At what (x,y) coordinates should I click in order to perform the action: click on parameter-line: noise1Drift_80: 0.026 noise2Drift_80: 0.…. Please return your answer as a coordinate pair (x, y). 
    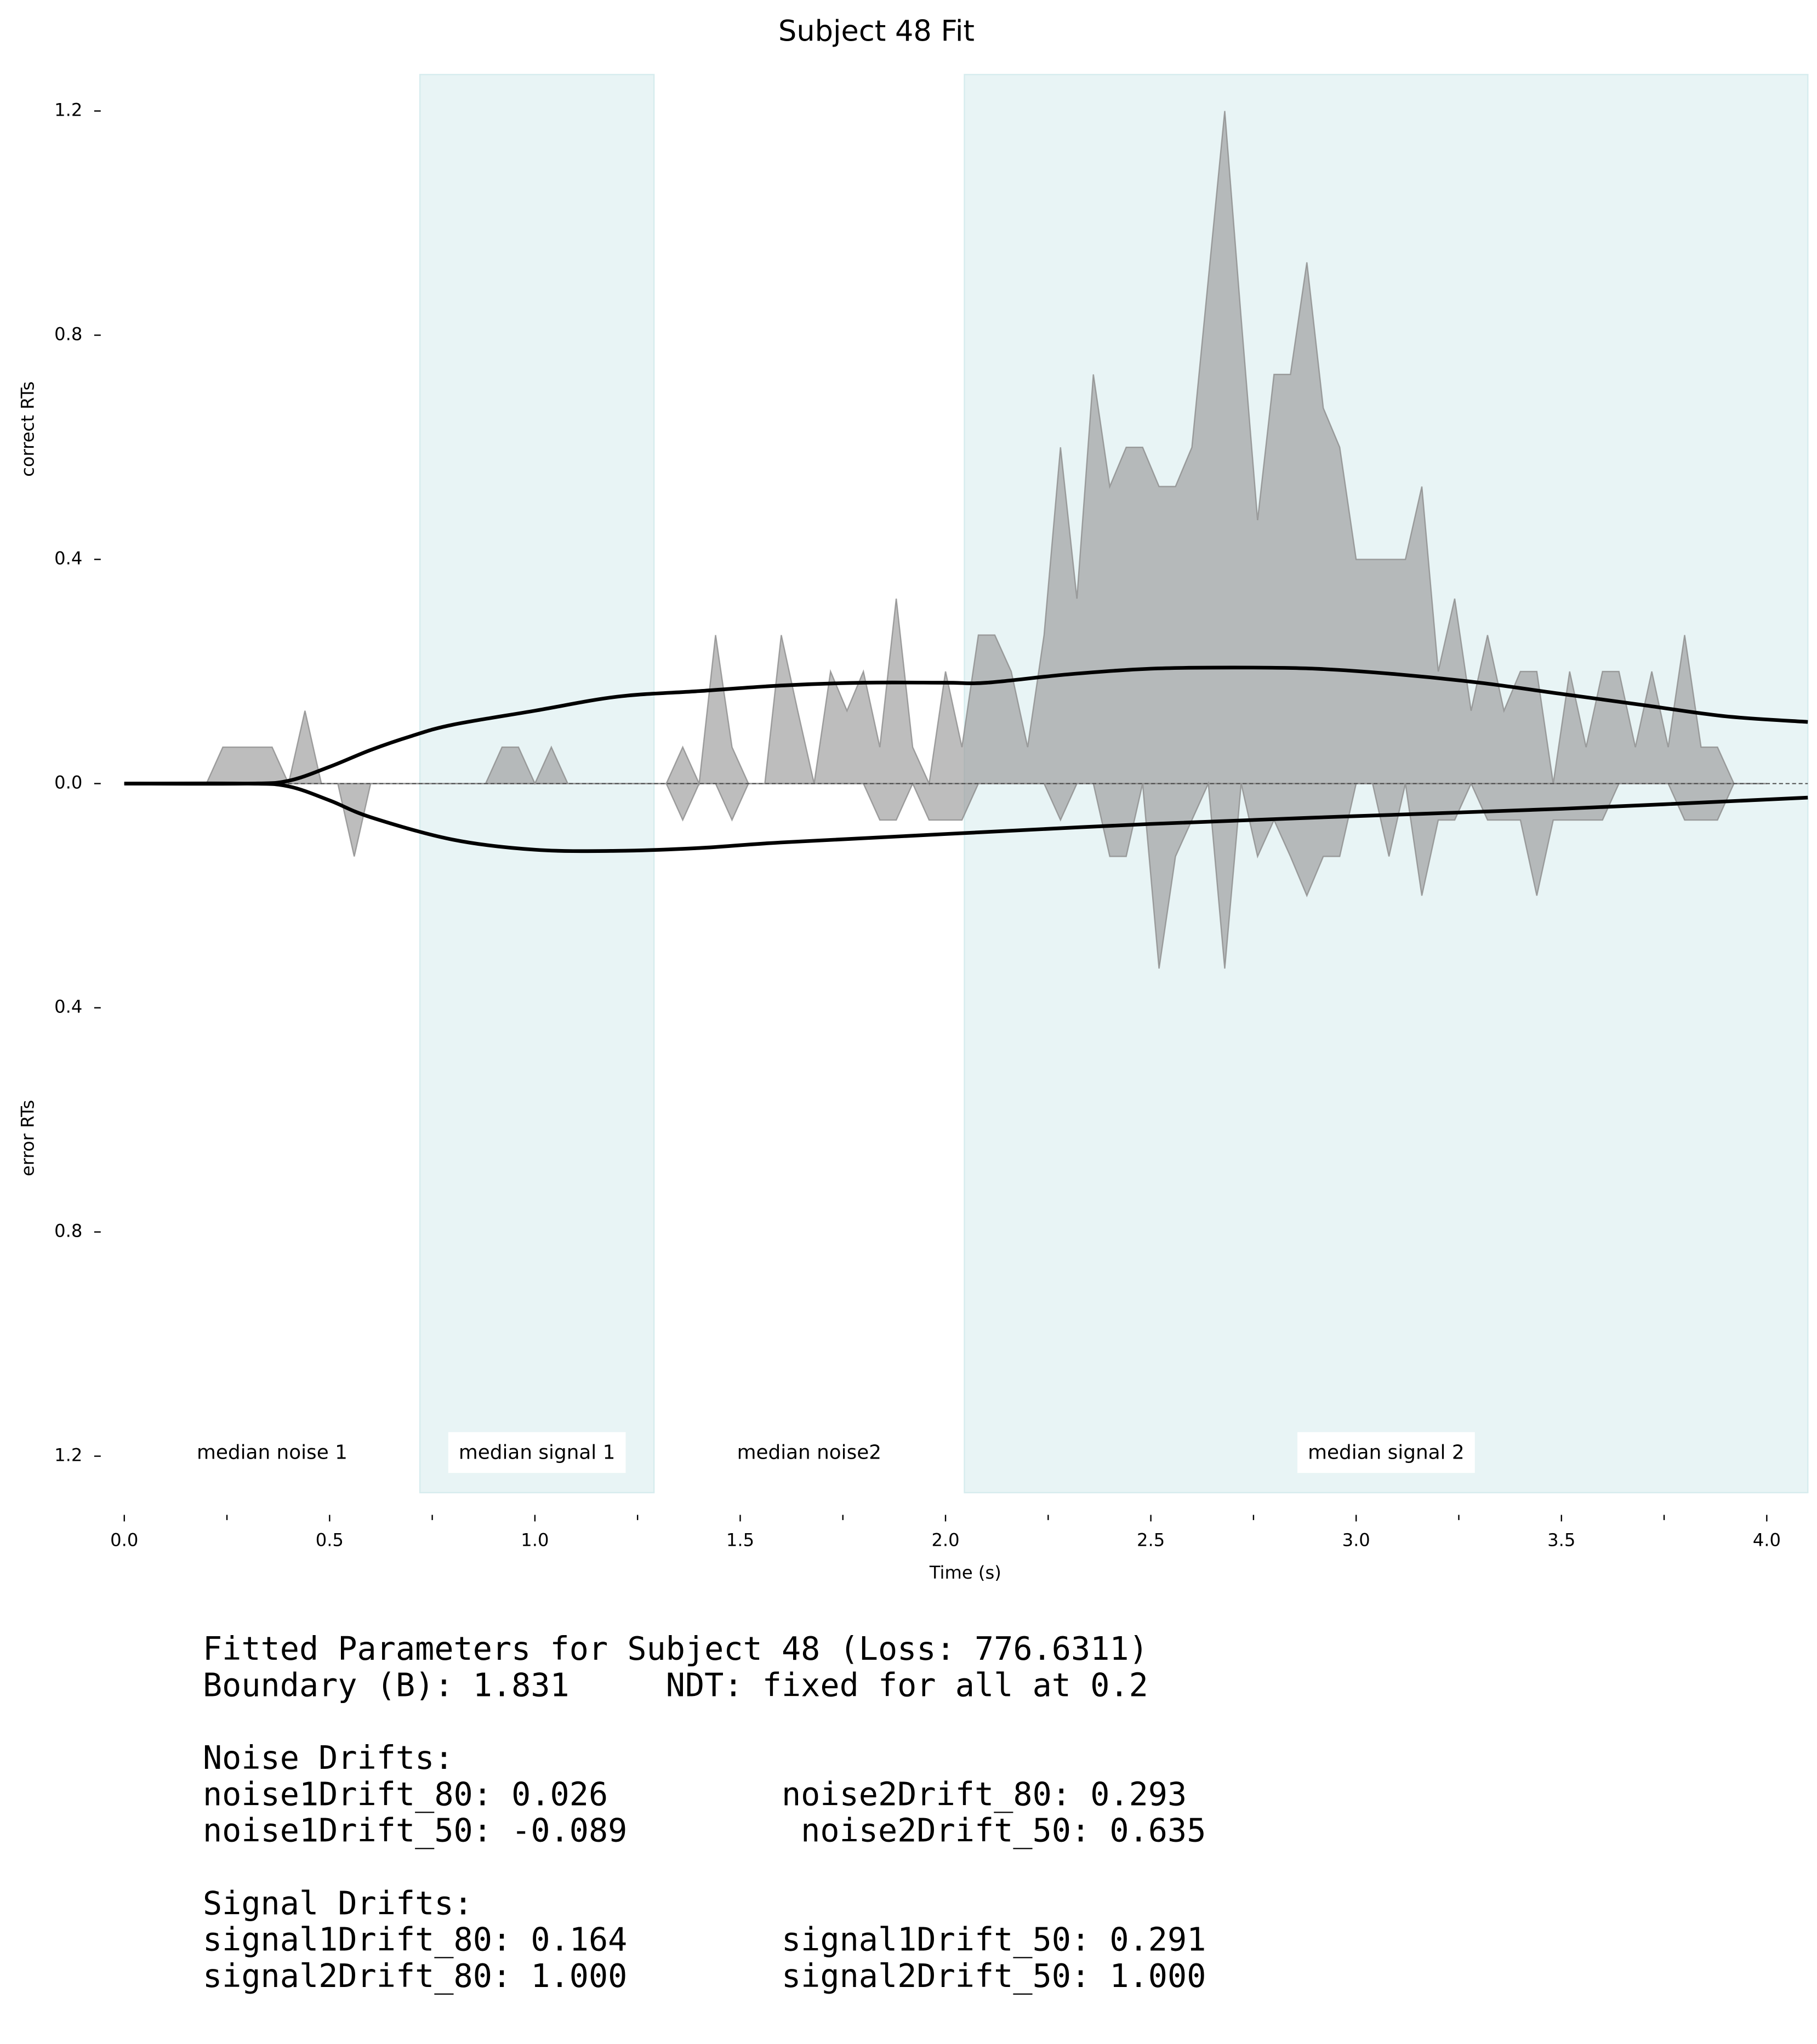
    Looking at the image, I should click on (695, 1794).